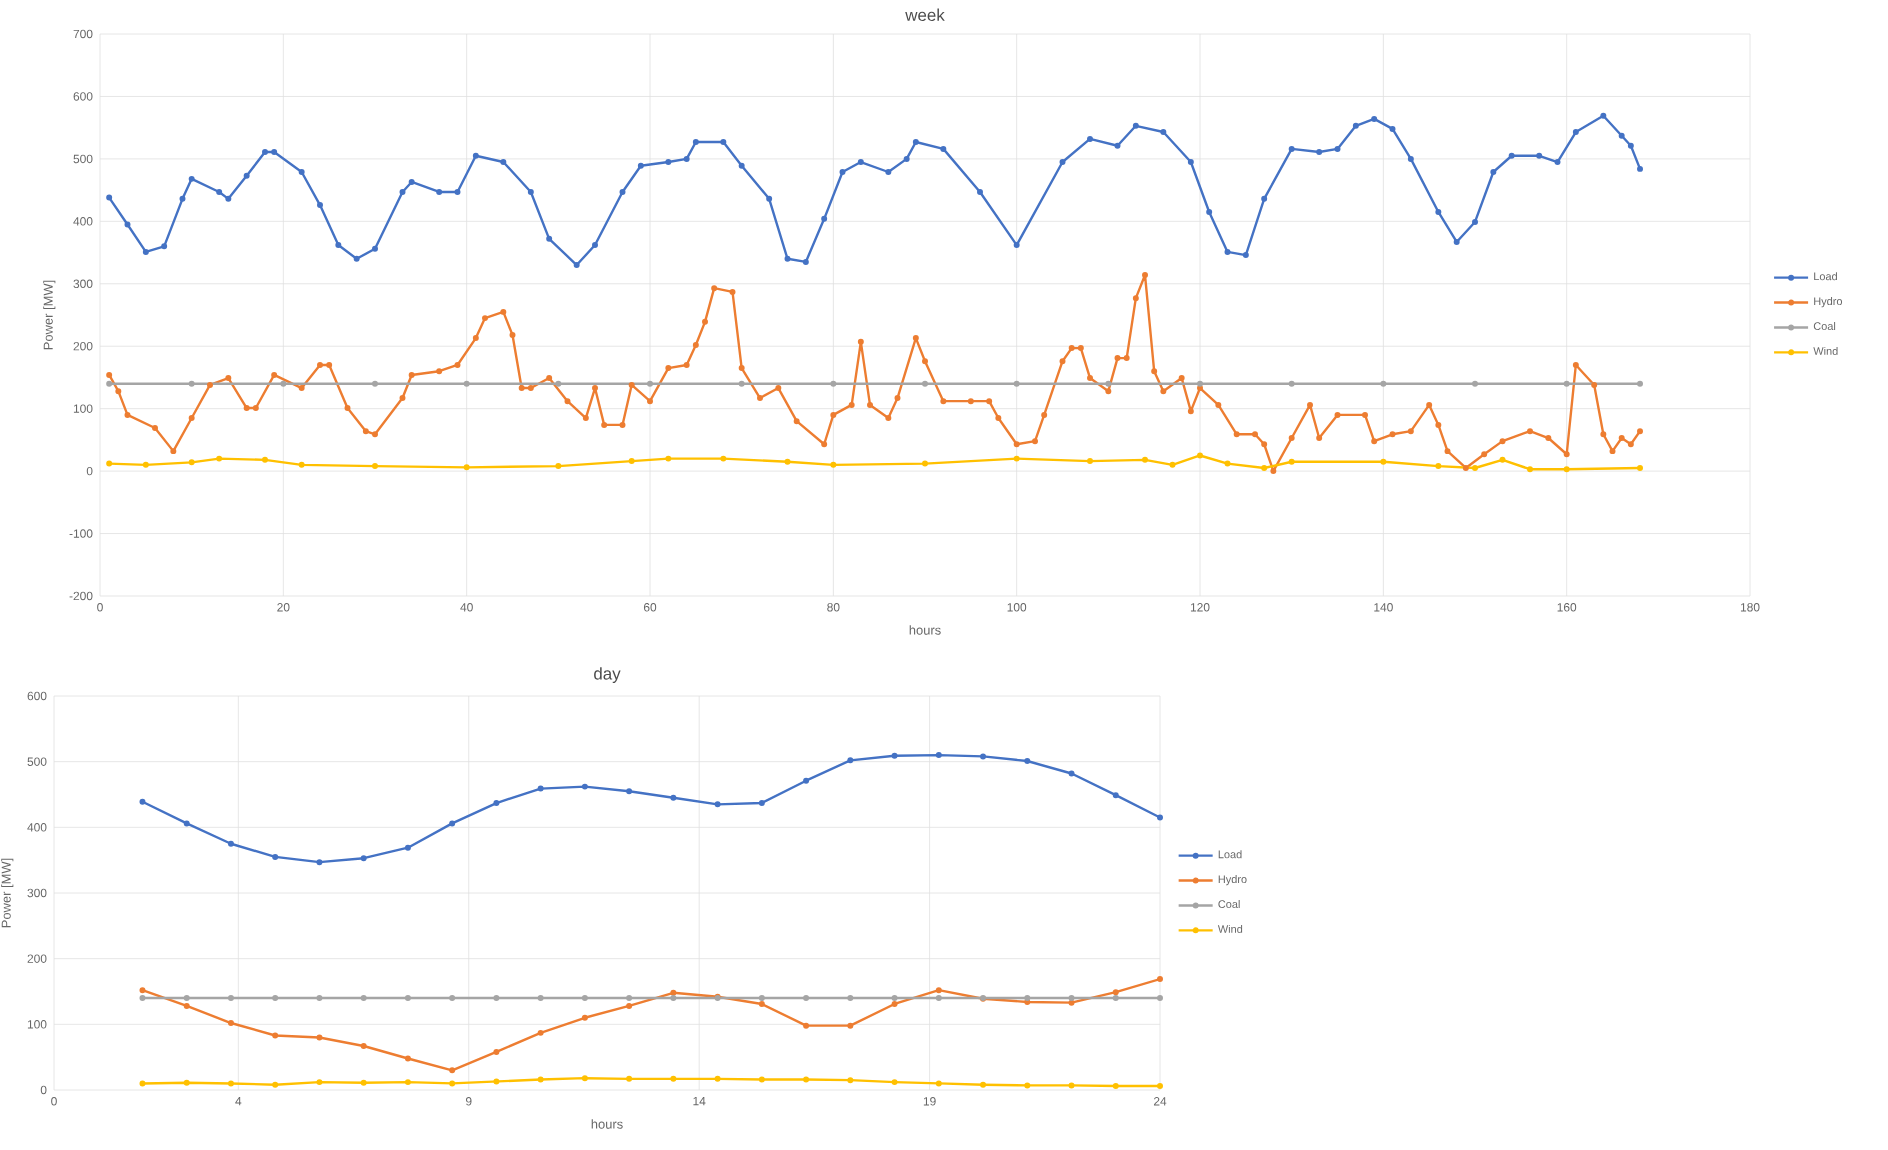  Describe the element at coordinates (925, 14) in the screenshot. I see `chart-title: week` at that location.